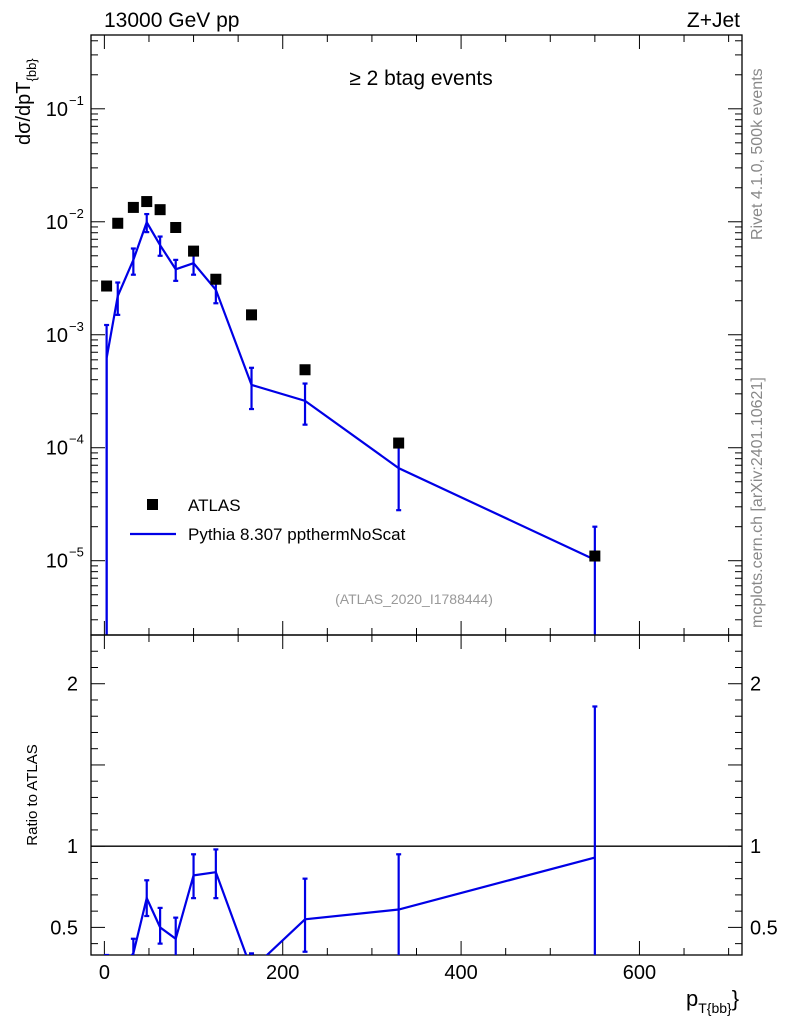 The width and height of the screenshot is (786, 1024). Describe the element at coordinates (715, 1008) in the screenshot. I see `x-axis-label-sub: T{bb}` at that location.